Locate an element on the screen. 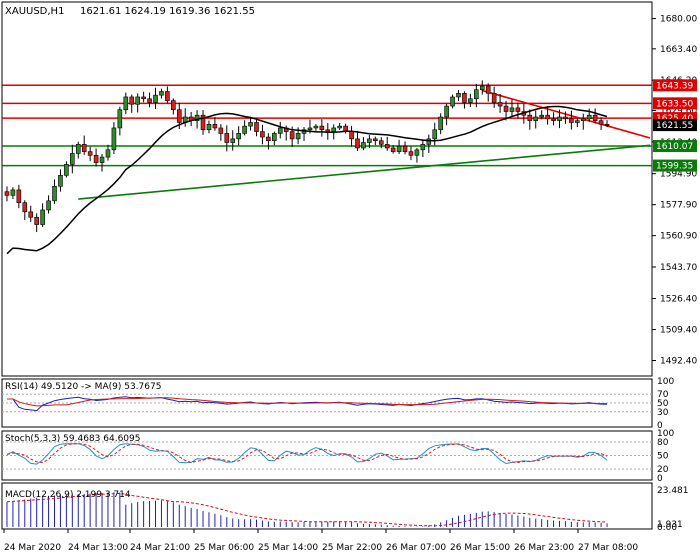  macd-histogram is located at coordinates (307, 509).